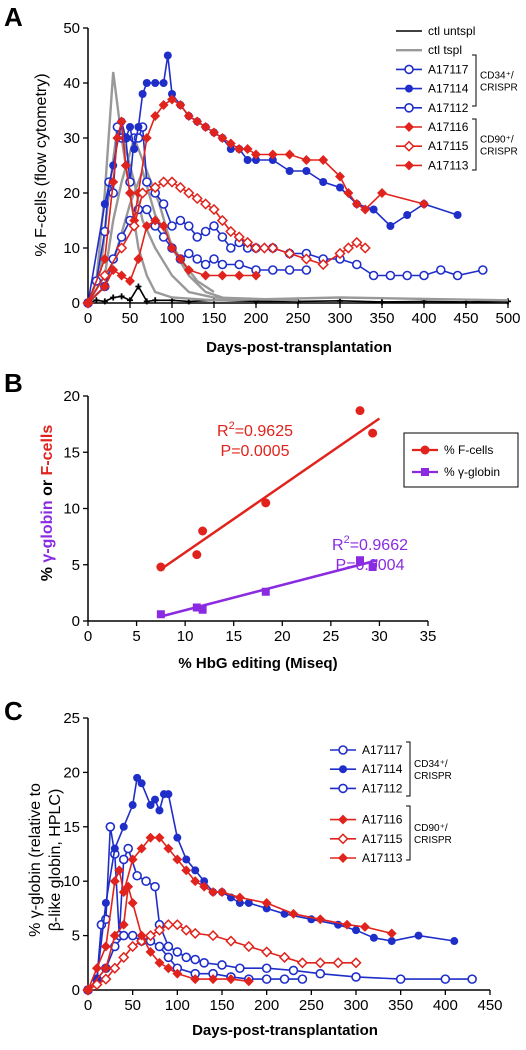 Image resolution: width=526 pixels, height=1050 pixels. I want to click on panel-a-x-tick-label: 150, so click(213, 318).